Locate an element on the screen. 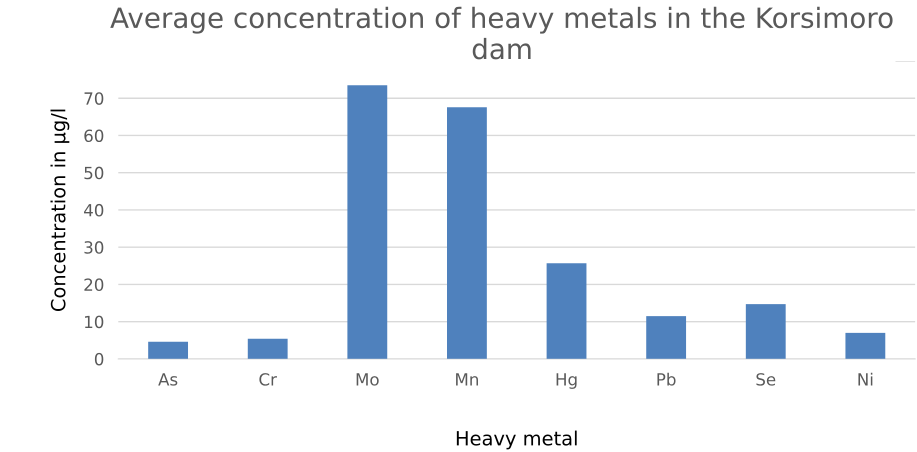 The image size is (917, 452). y-tick-label: 0 is located at coordinates (99, 359).